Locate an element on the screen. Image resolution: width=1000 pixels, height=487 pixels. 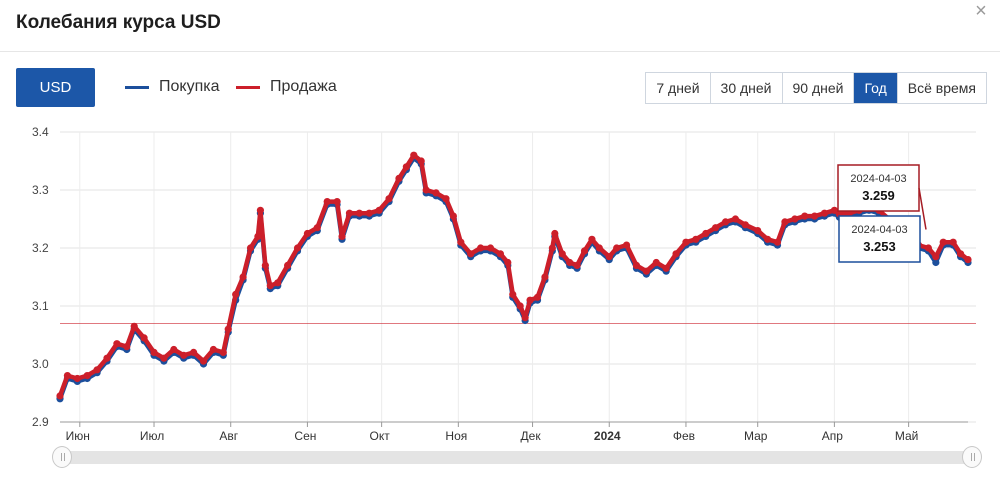
x-tick-label: Июн is located at coordinates (78, 436).